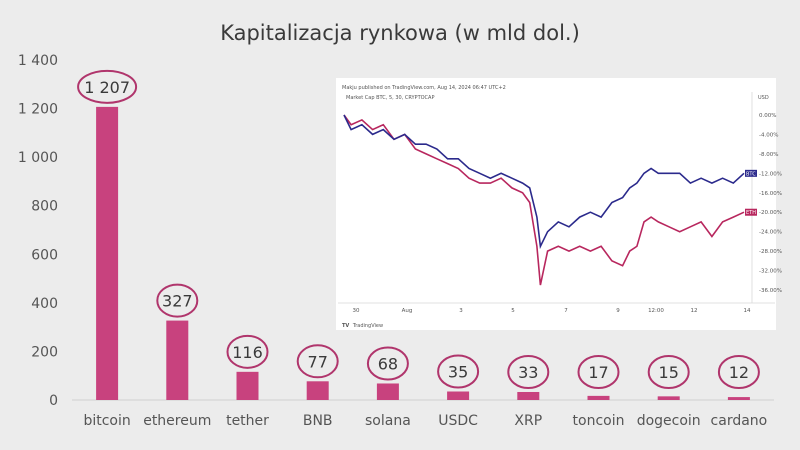 This screenshot has width=800, height=450. Describe the element at coordinates (318, 421) in the screenshot. I see `category-label: BNB` at that location.